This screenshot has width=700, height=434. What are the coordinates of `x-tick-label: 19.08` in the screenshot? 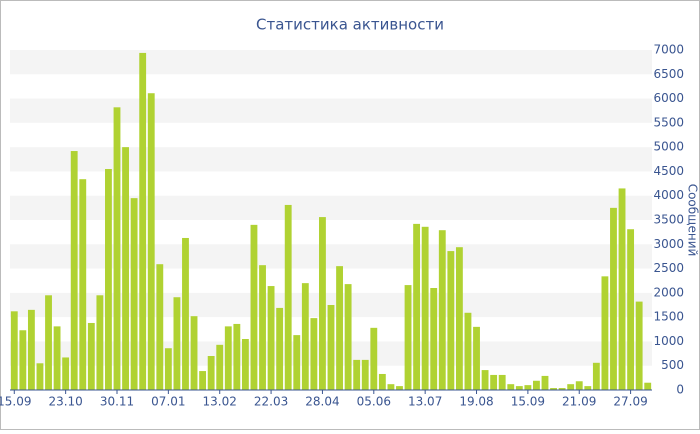 It's located at (476, 402).